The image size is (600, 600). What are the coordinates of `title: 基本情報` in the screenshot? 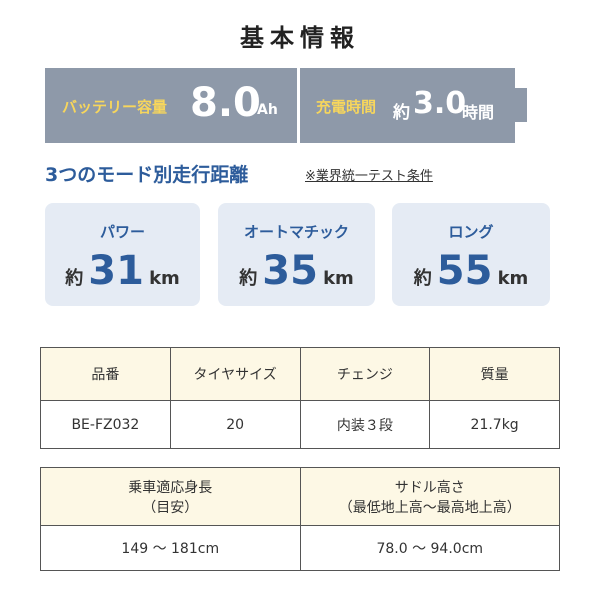 It's located at (300, 38).